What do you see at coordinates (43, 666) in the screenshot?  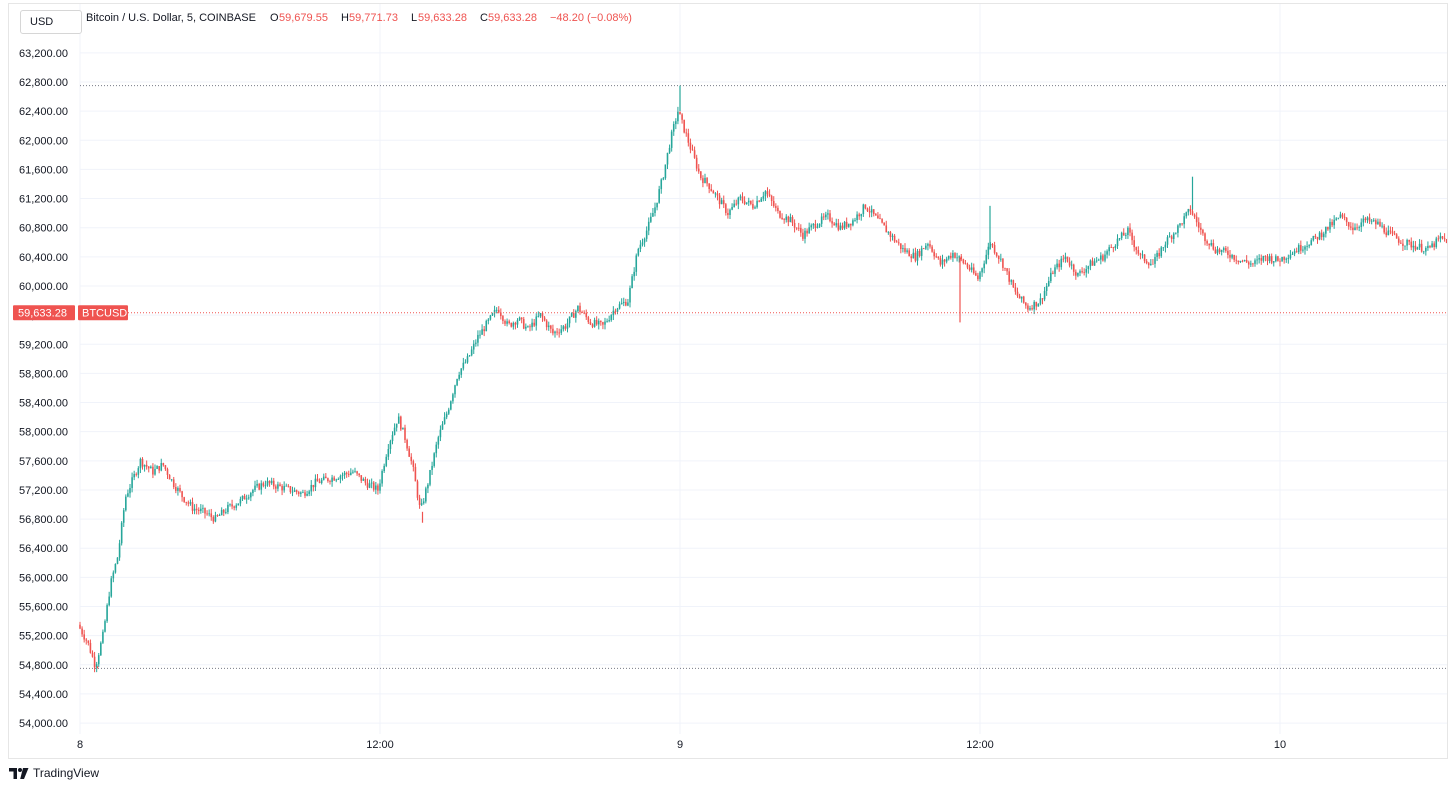 I see `price-tick-label: 54,800.00` at bounding box center [43, 666].